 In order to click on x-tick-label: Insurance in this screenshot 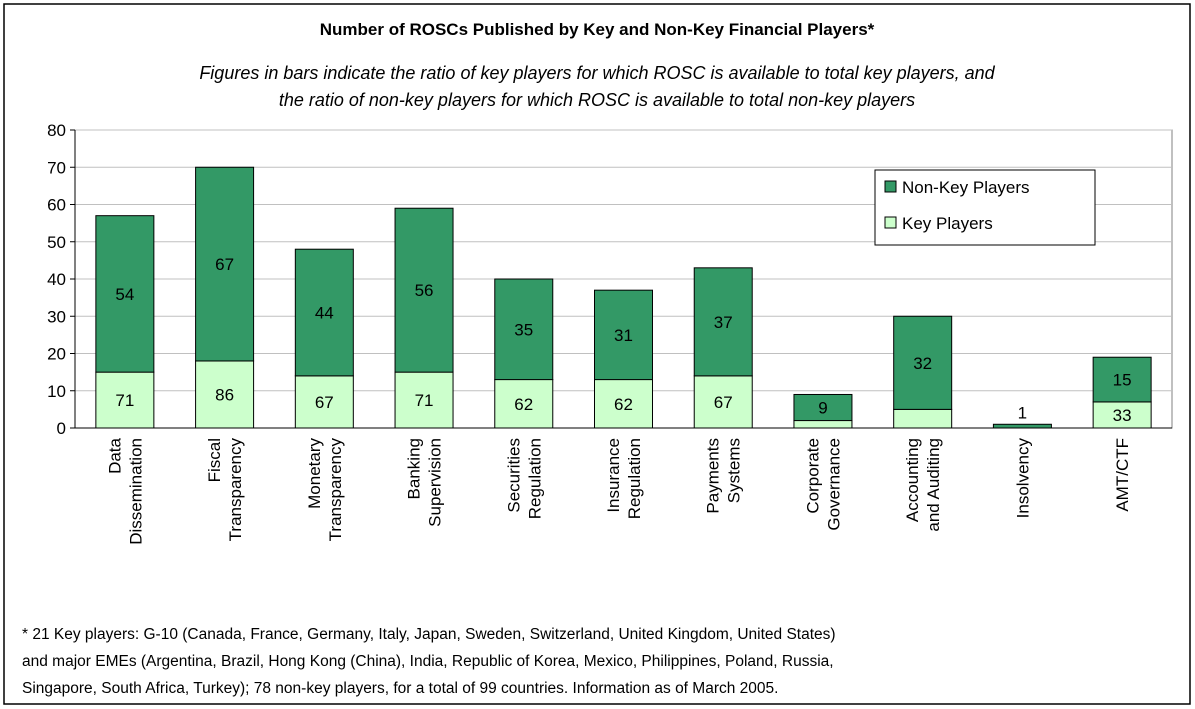, I will do `click(613, 475)`.